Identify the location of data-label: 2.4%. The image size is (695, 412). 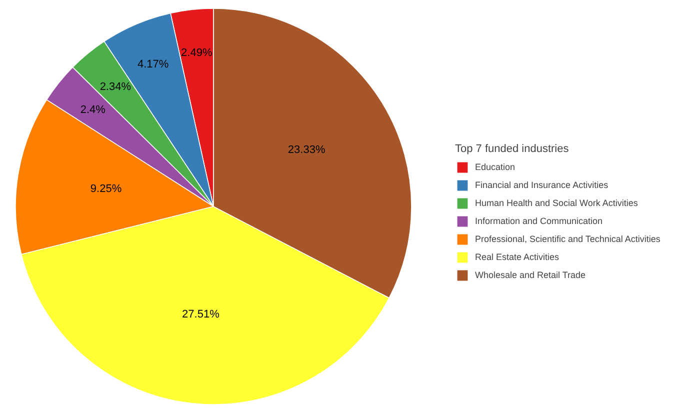
(93, 110).